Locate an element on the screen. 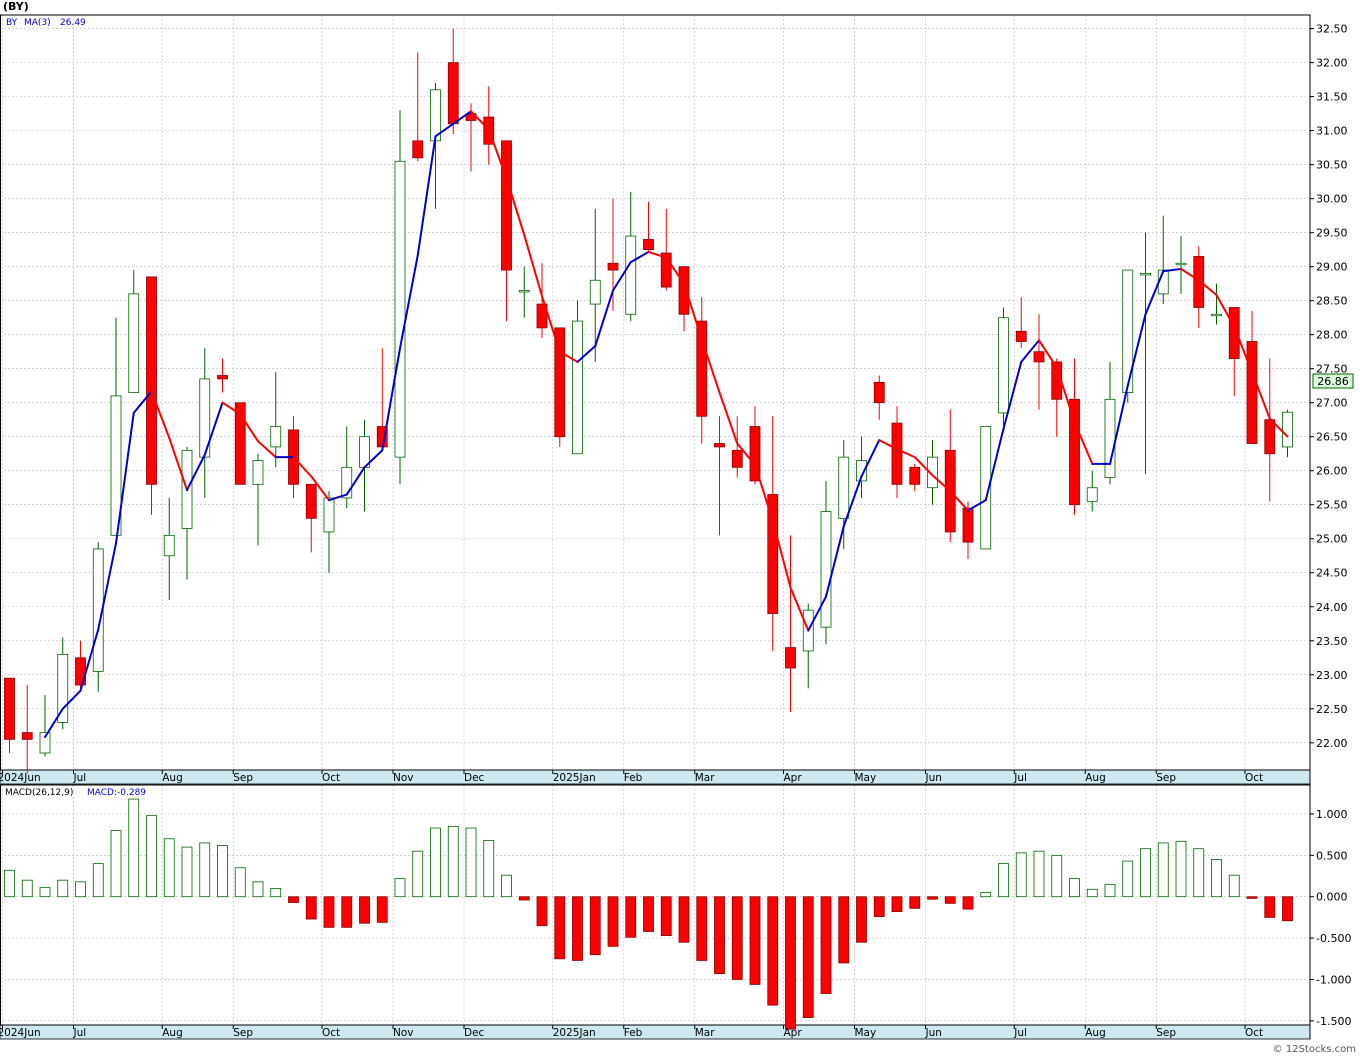  x-tick-label-bottom: May is located at coordinates (866, 1033).